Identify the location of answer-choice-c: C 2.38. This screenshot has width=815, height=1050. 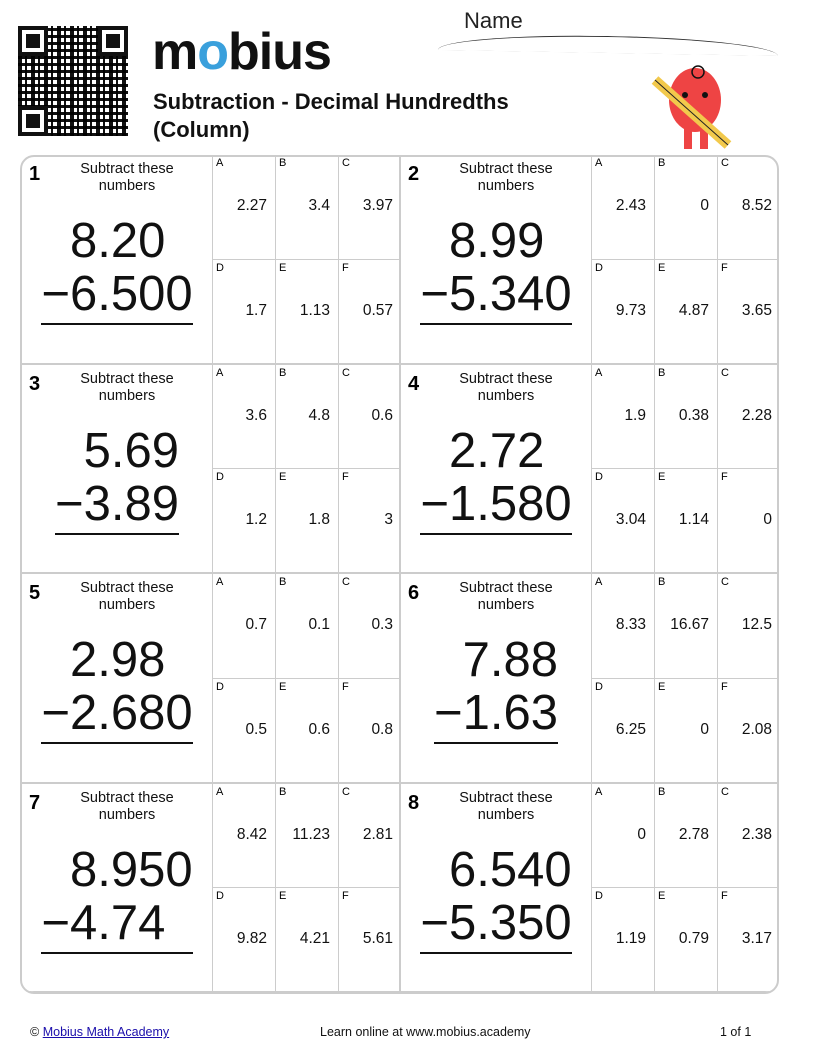
(747, 835).